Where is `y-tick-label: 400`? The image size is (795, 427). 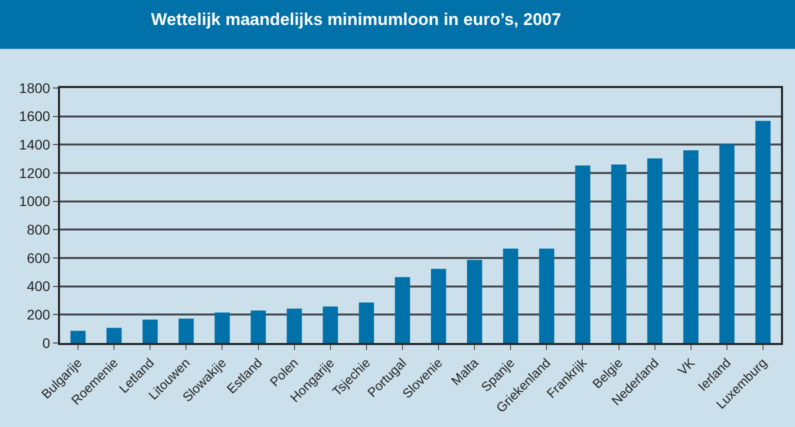 y-tick-label: 400 is located at coordinates (38, 286).